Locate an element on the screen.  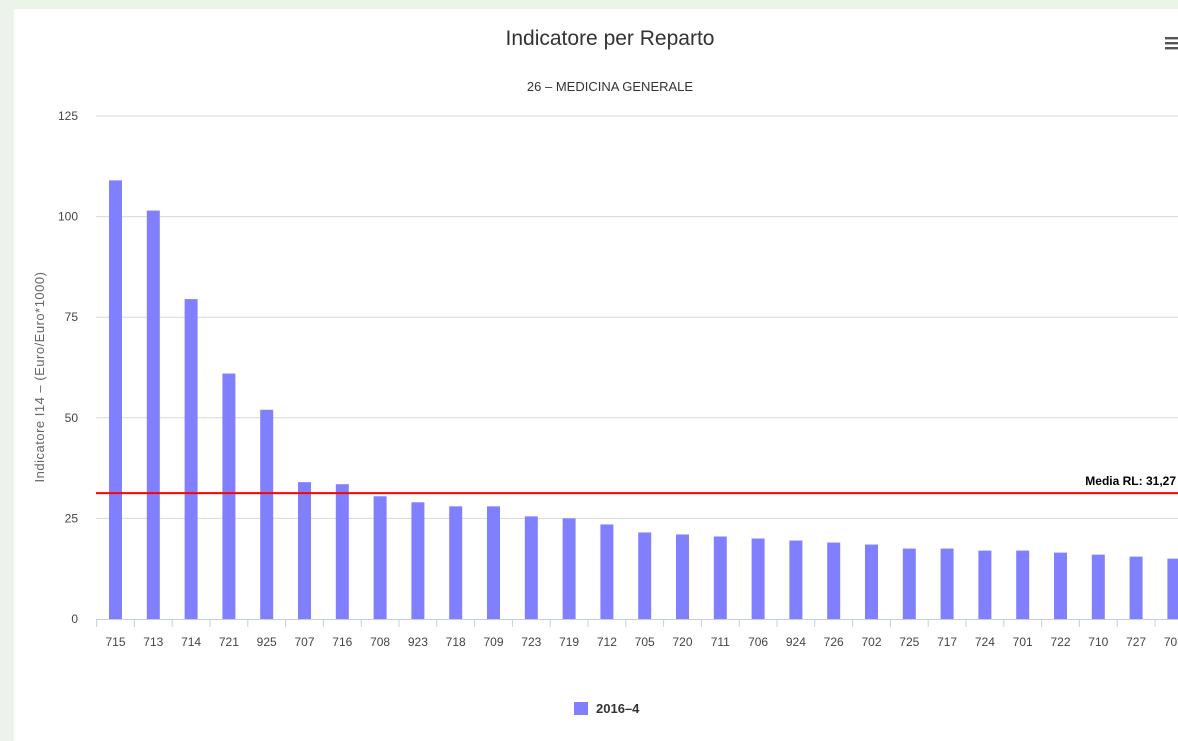
x-tick-label: 706 is located at coordinates (758, 642).